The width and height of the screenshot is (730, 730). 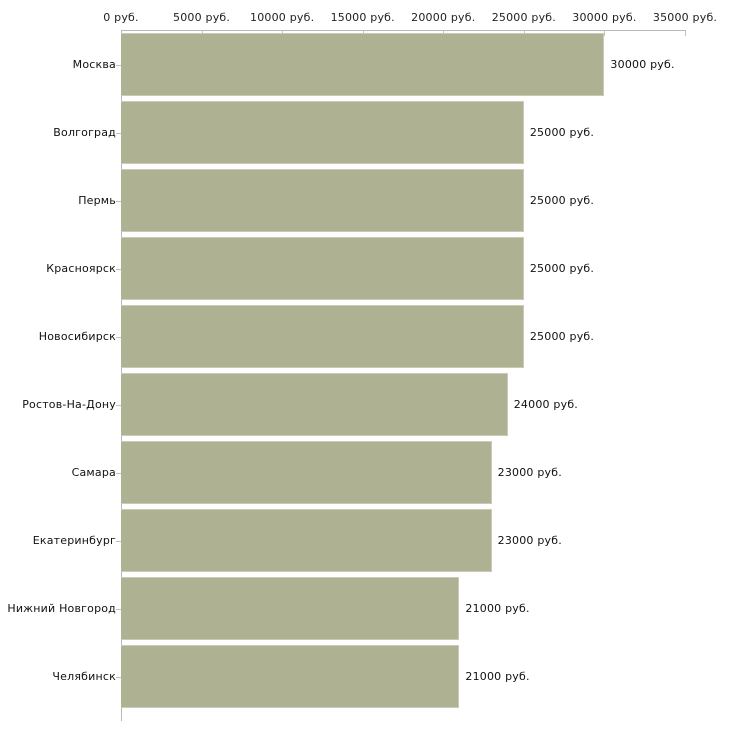 What do you see at coordinates (69, 404) in the screenshot?
I see `category-label: Ростов-На-Дону` at bounding box center [69, 404].